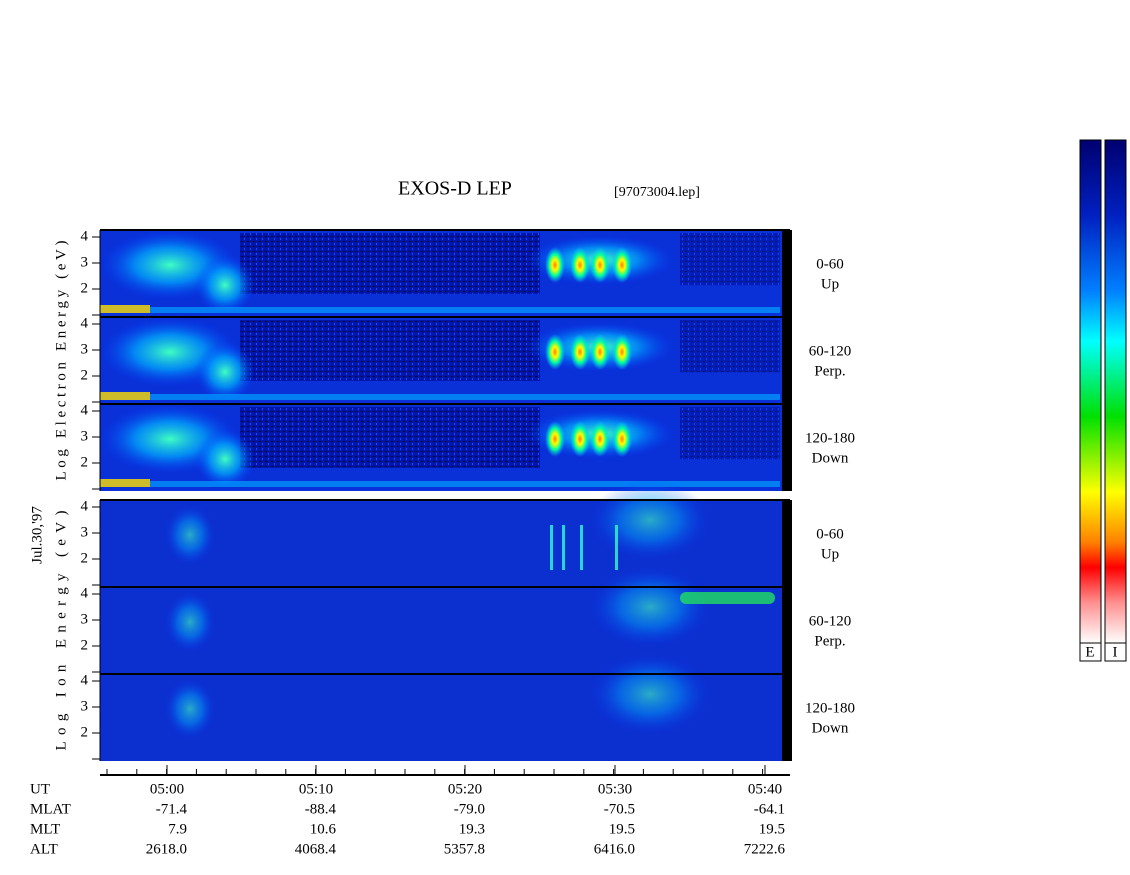 The width and height of the screenshot is (1130, 875). I want to click on row-value: 5357.8, so click(464, 849).